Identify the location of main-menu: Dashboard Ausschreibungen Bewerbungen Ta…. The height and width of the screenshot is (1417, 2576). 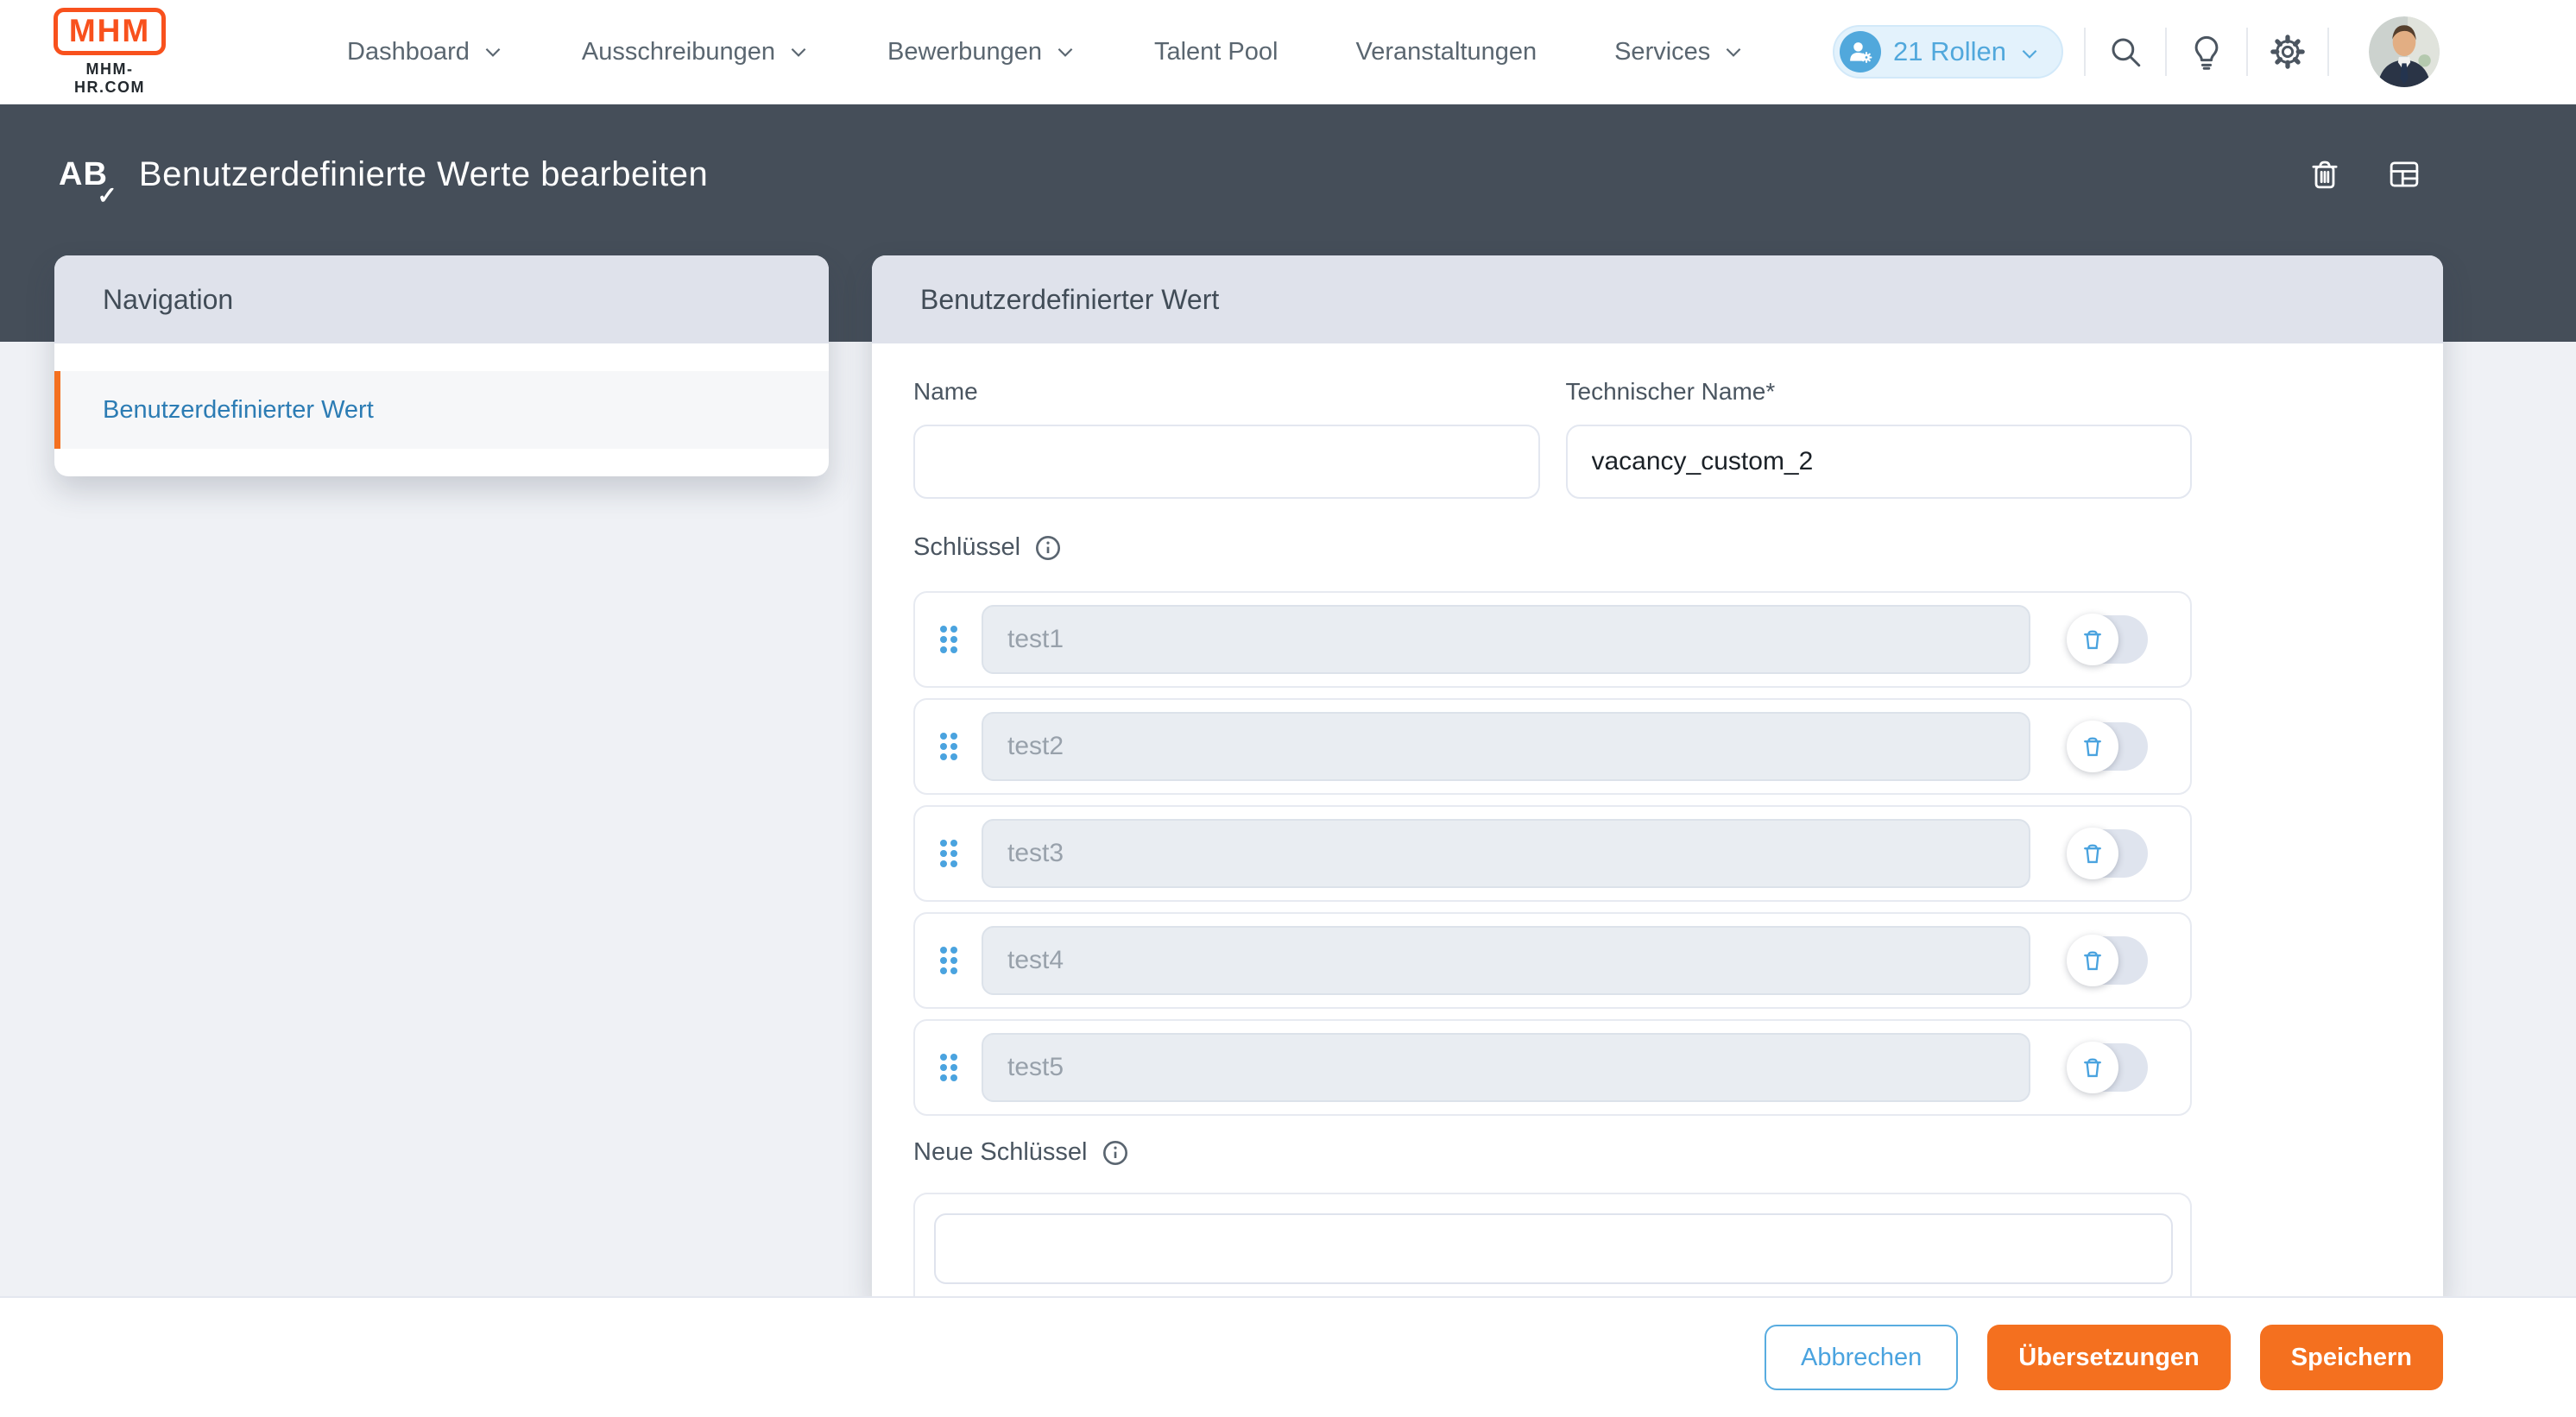
(1046, 52).